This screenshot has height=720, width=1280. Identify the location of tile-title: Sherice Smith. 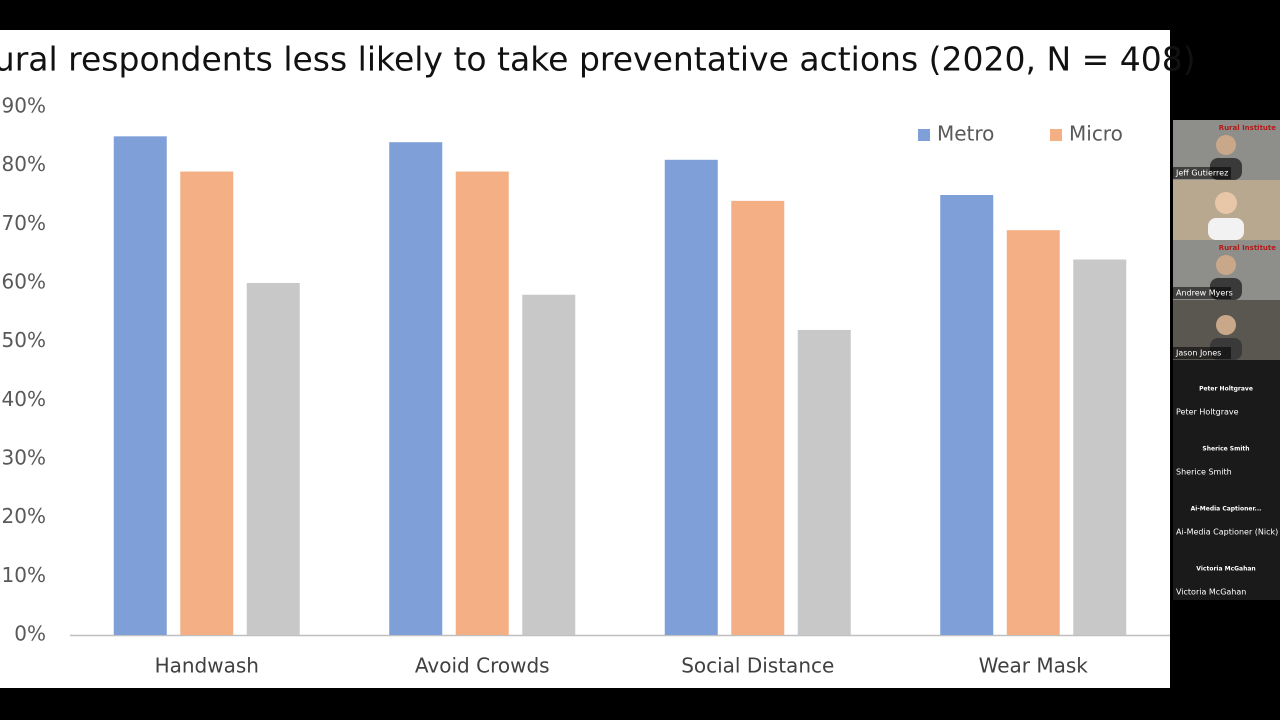
(1225, 449).